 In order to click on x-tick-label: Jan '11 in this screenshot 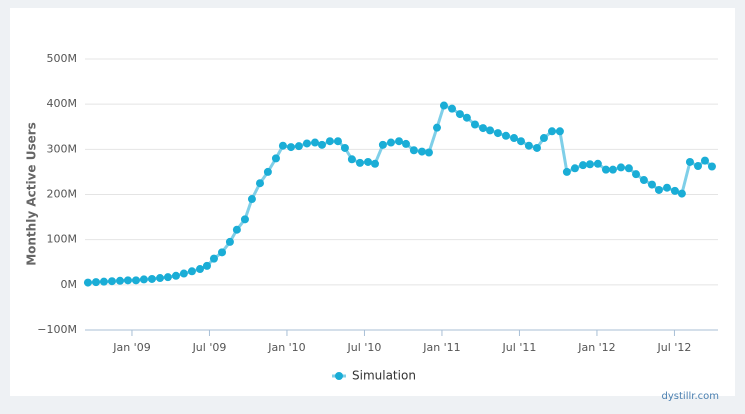, I will do `click(441, 347)`.